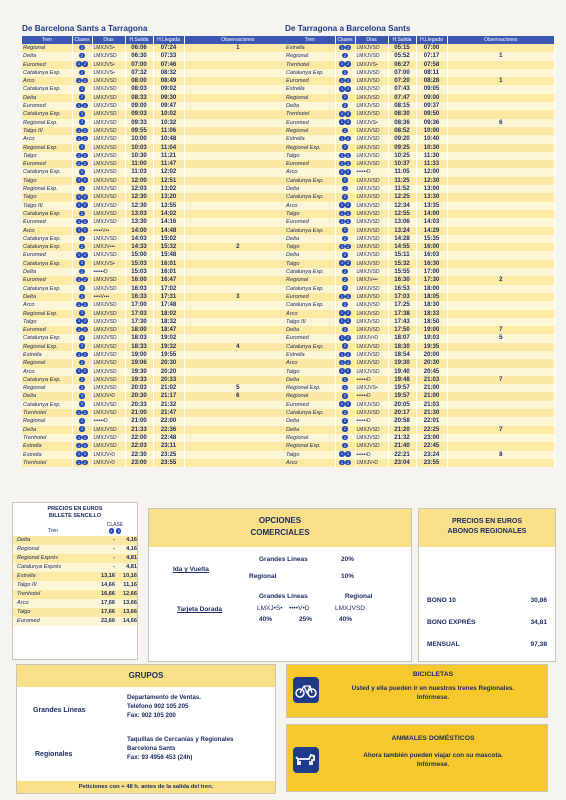 The width and height of the screenshot is (566, 800). What do you see at coordinates (372, 280) in the screenshot?
I see `train-days: LMXJV•••` at bounding box center [372, 280].